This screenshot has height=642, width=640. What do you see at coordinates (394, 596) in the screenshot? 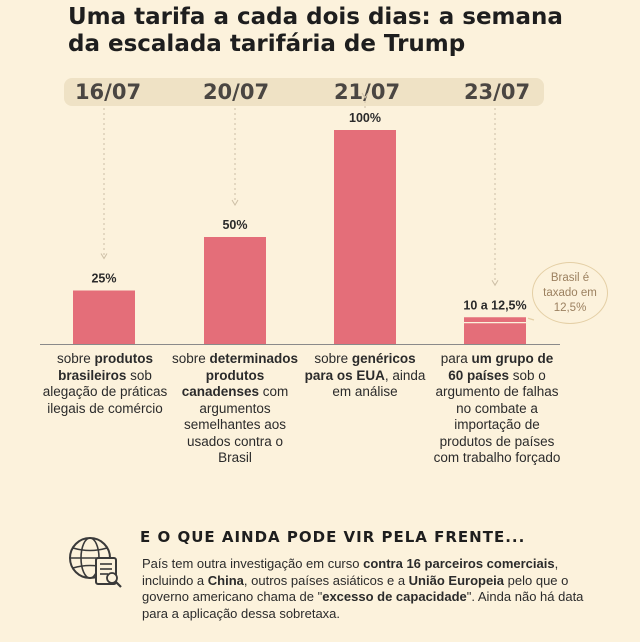
I see `section-text-run-7: excesso de capacidade` at bounding box center [394, 596].